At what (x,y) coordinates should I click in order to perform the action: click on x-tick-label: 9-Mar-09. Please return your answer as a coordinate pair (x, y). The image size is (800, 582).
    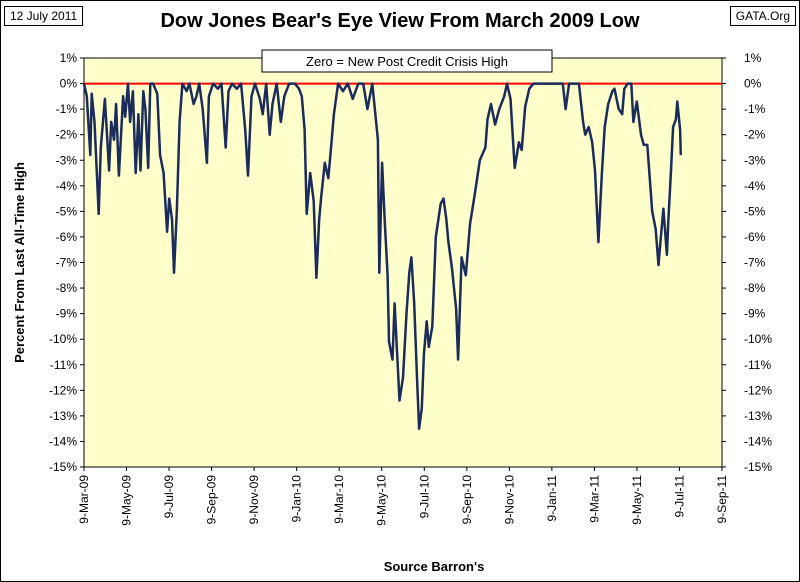
    Looking at the image, I should click on (84, 499).